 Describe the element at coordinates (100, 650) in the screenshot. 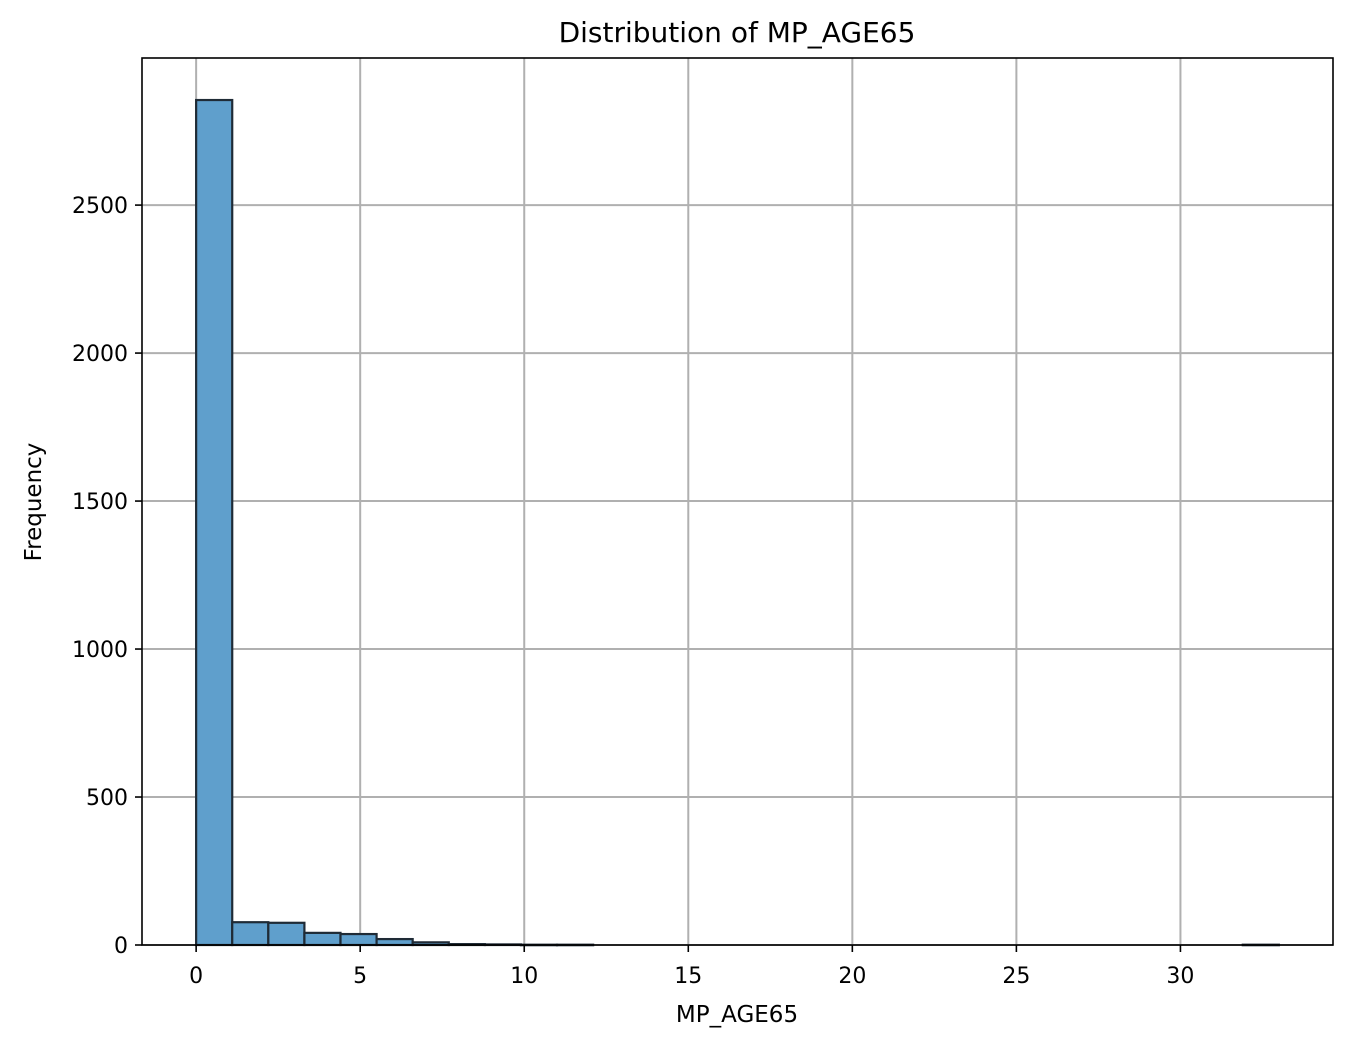

I see `y-tick-label: 1000` at that location.